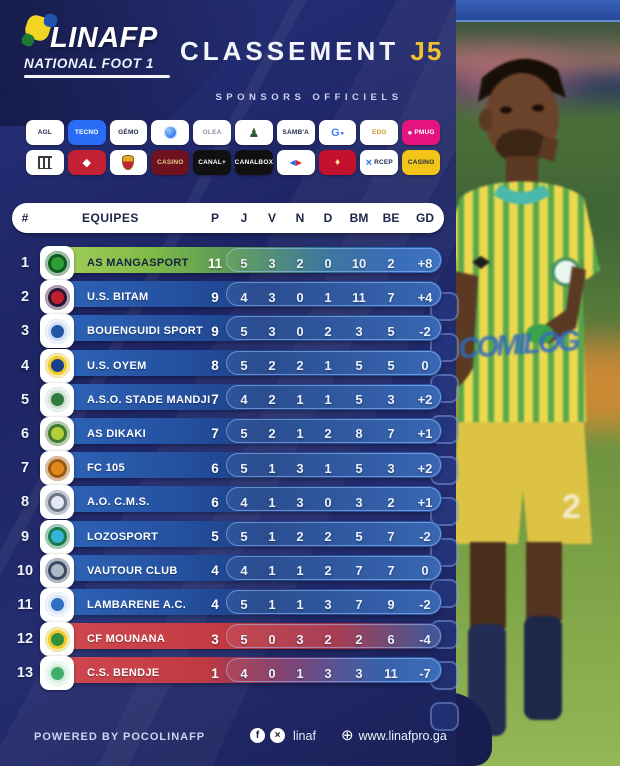  I want to click on sponsor-pmug: PMUG, so click(421, 132).